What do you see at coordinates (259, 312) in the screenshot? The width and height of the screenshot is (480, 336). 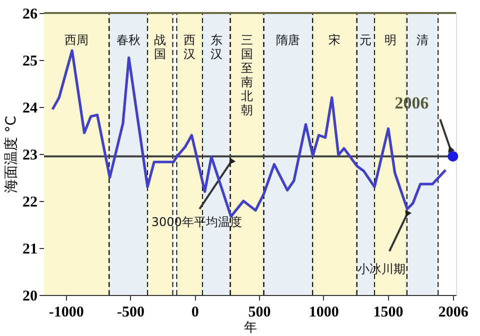 I see `x-tick-label: 500` at bounding box center [259, 312].